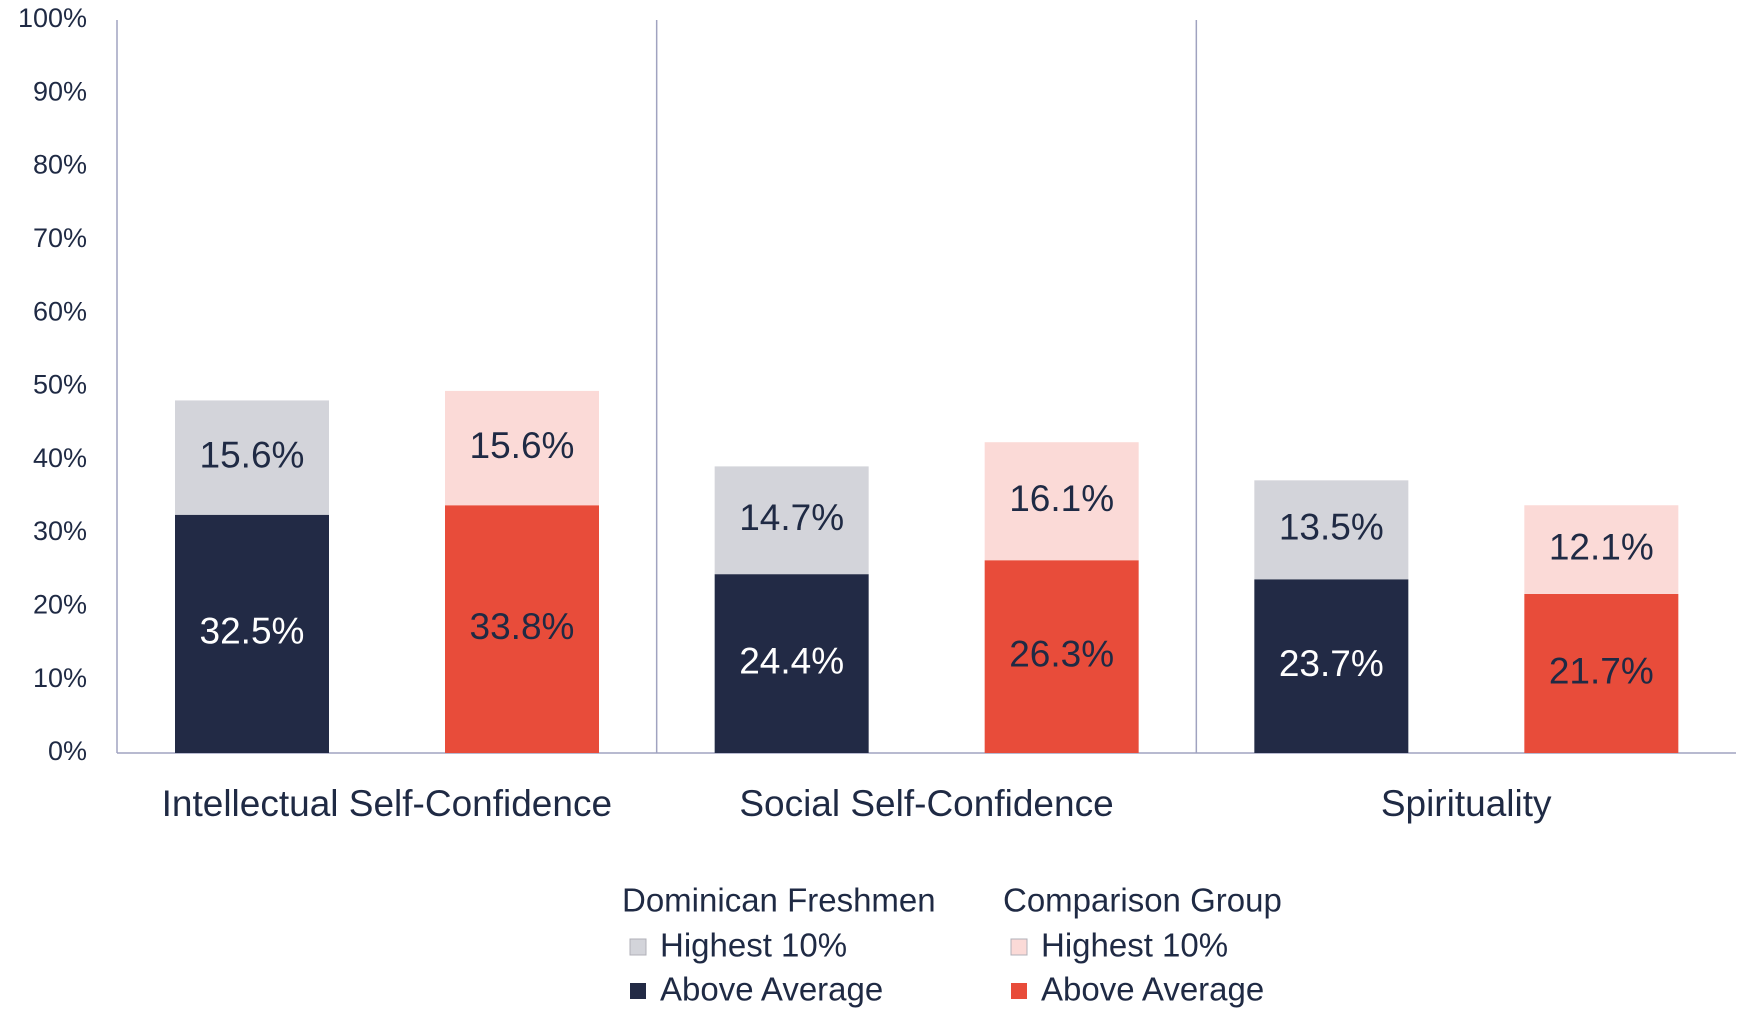 This screenshot has height=1009, width=1739. Describe the element at coordinates (60, 311) in the screenshot. I see `y-tick-label: 60%` at that location.